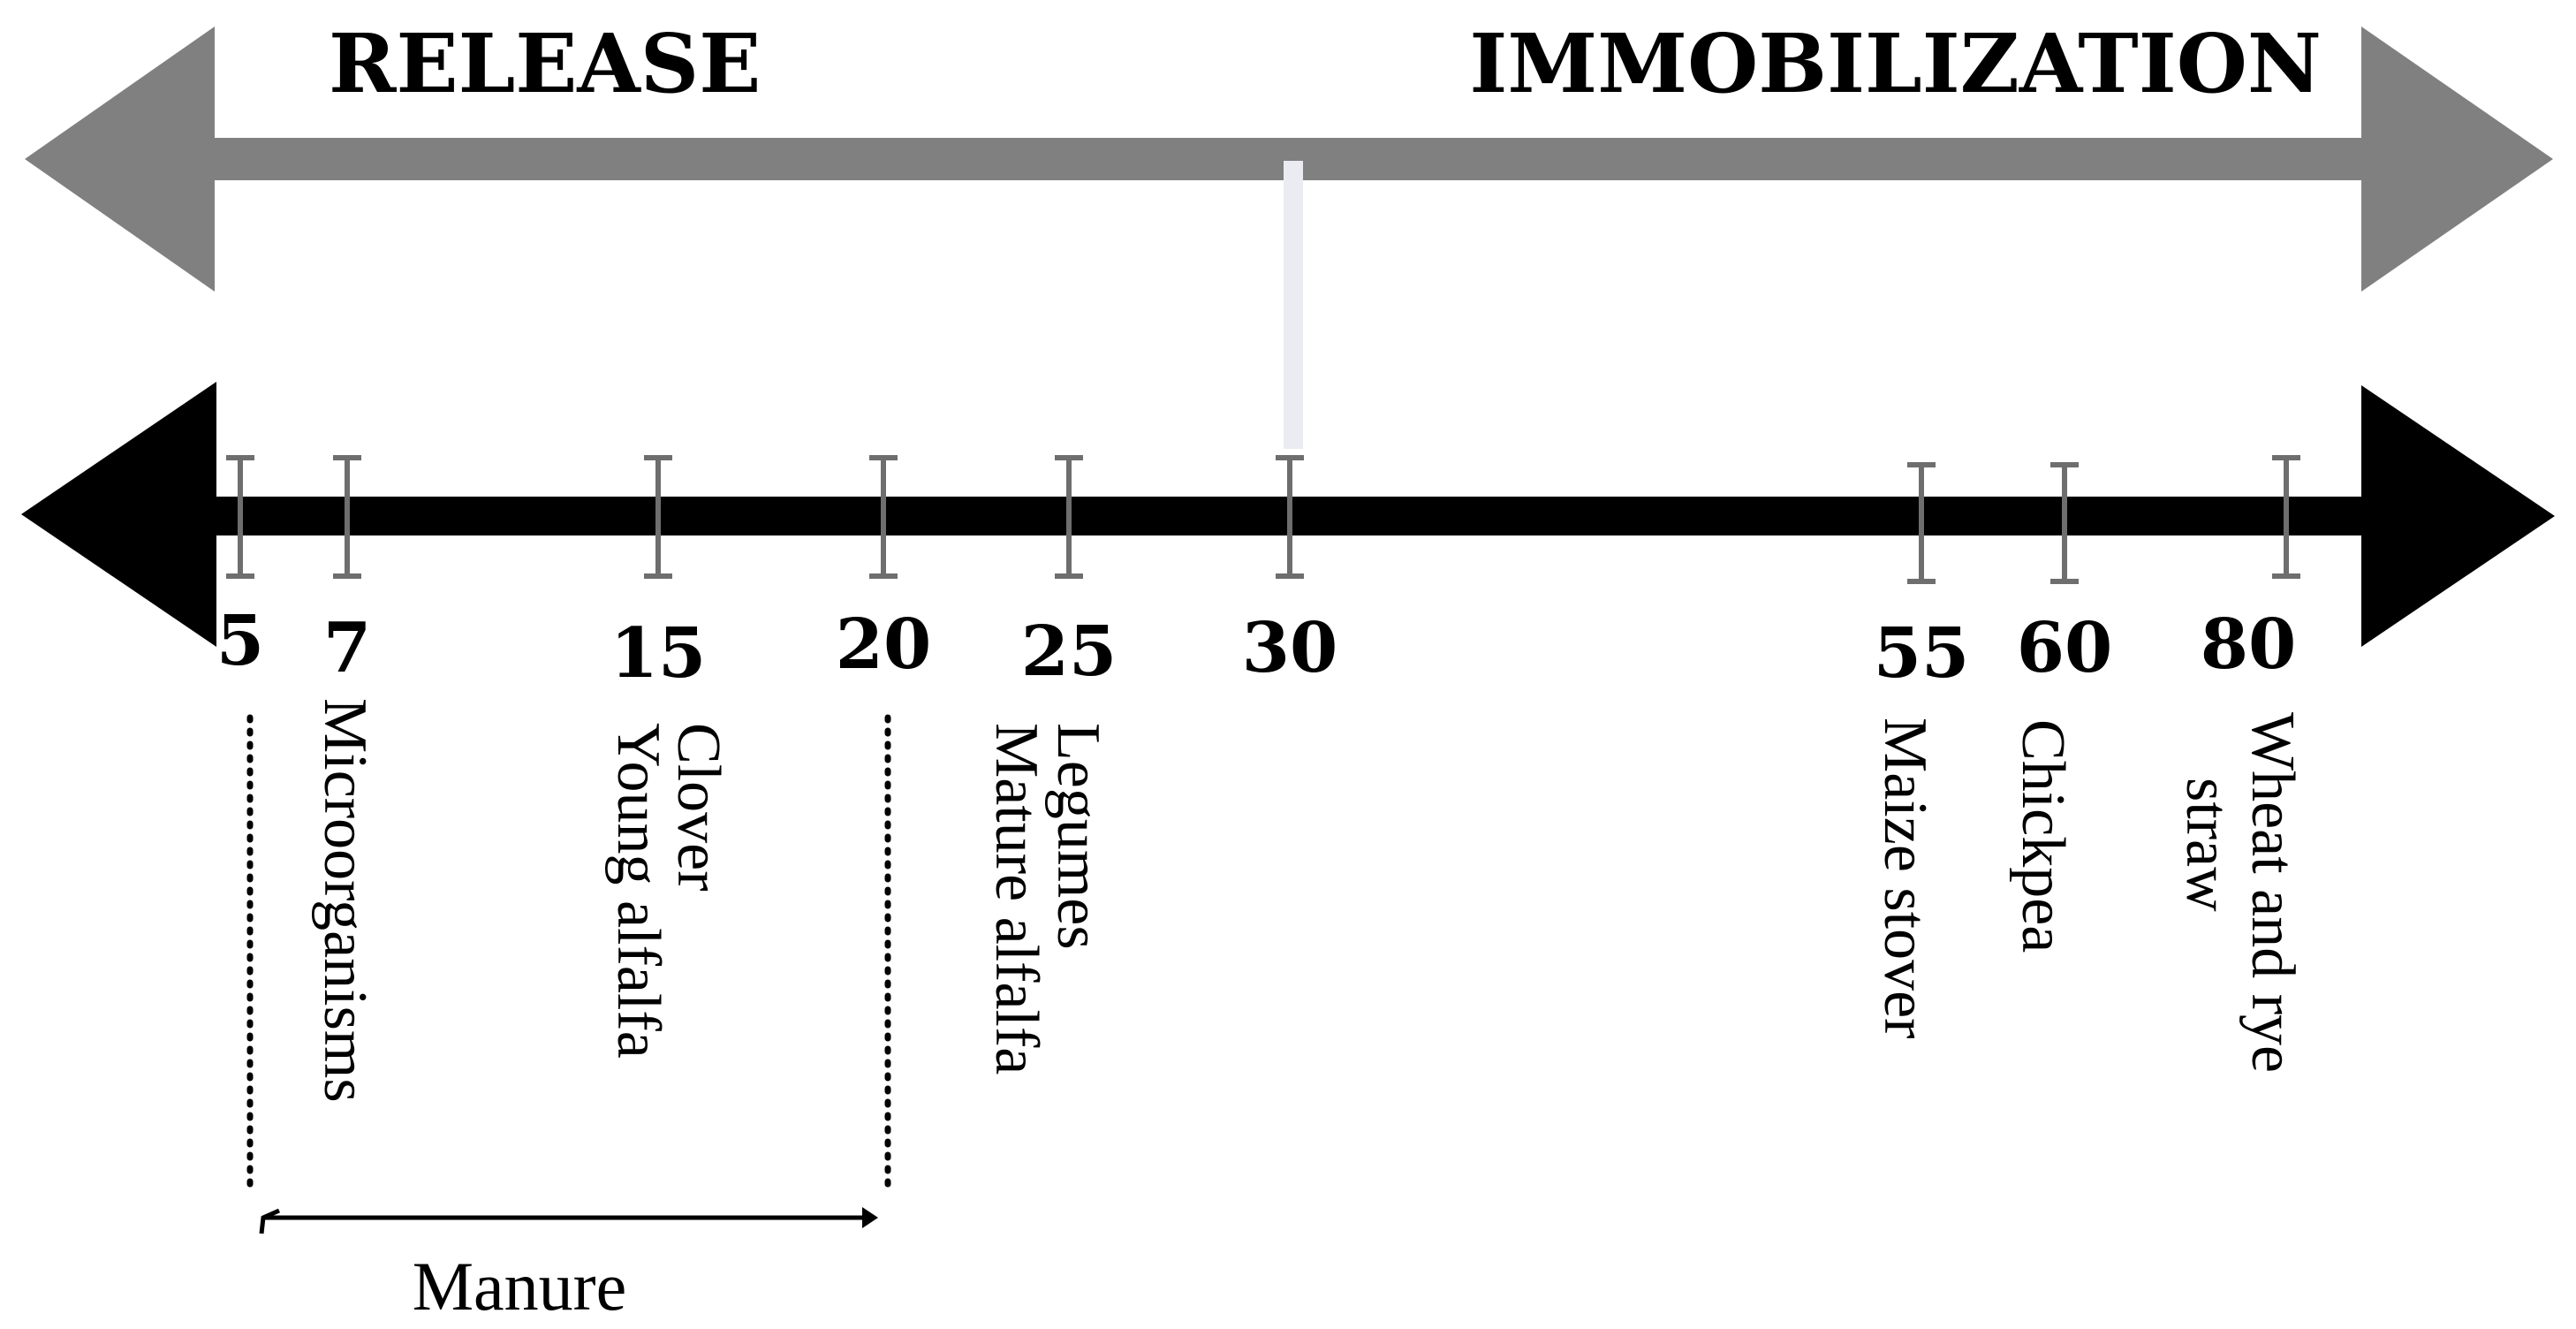 The image size is (2576, 1329). I want to click on label-legumes: Legumes, so click(1078, 836).